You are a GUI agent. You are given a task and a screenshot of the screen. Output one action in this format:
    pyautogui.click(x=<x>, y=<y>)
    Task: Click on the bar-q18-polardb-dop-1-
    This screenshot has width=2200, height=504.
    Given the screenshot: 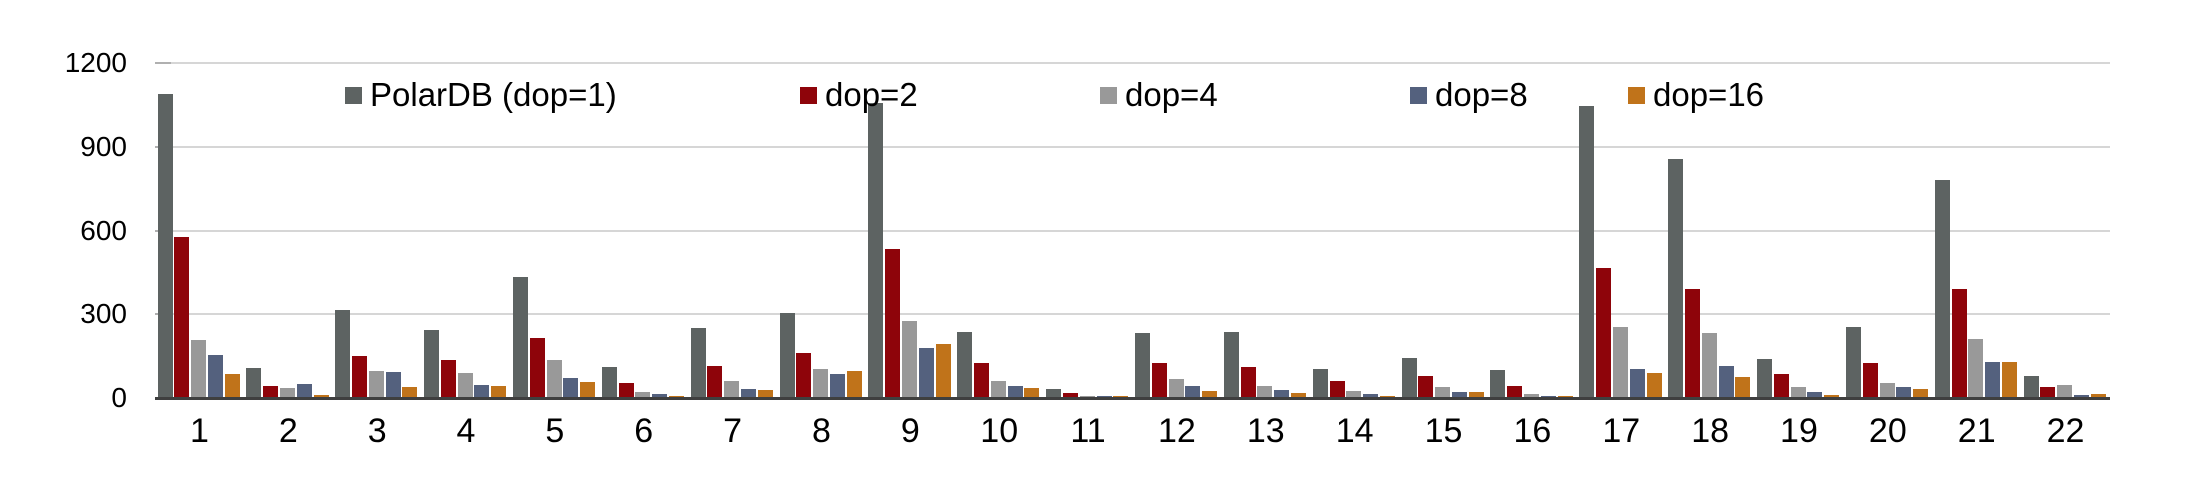 What is the action you would take?
    pyautogui.click(x=1676, y=278)
    